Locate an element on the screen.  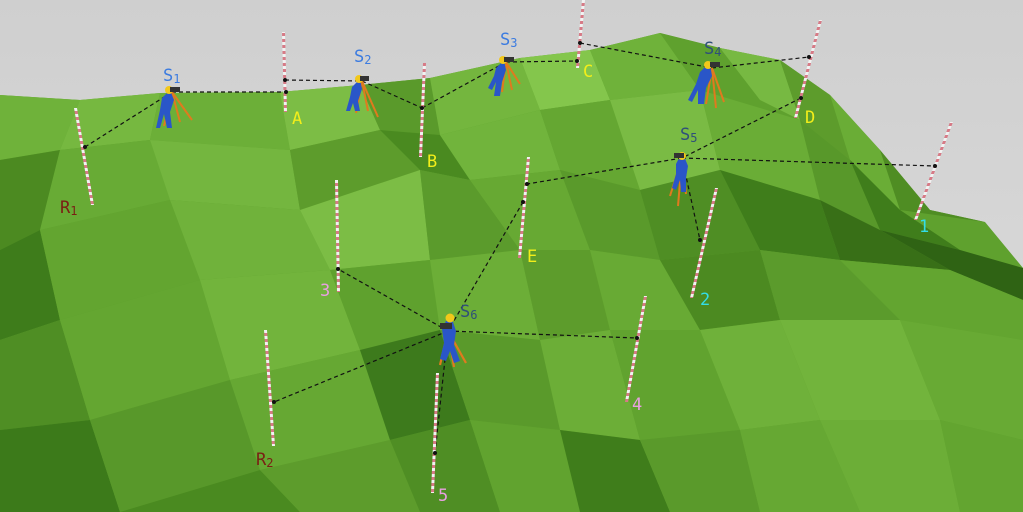
label-s3: S3 is located at coordinates (508, 40).